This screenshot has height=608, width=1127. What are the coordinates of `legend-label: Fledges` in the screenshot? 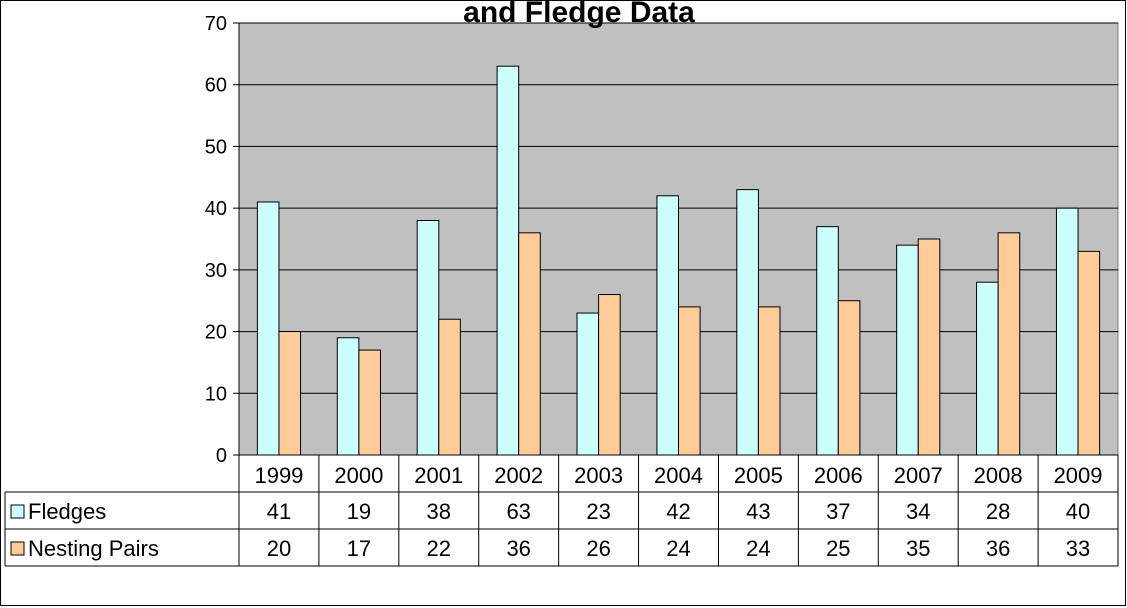 It's located at (67, 511).